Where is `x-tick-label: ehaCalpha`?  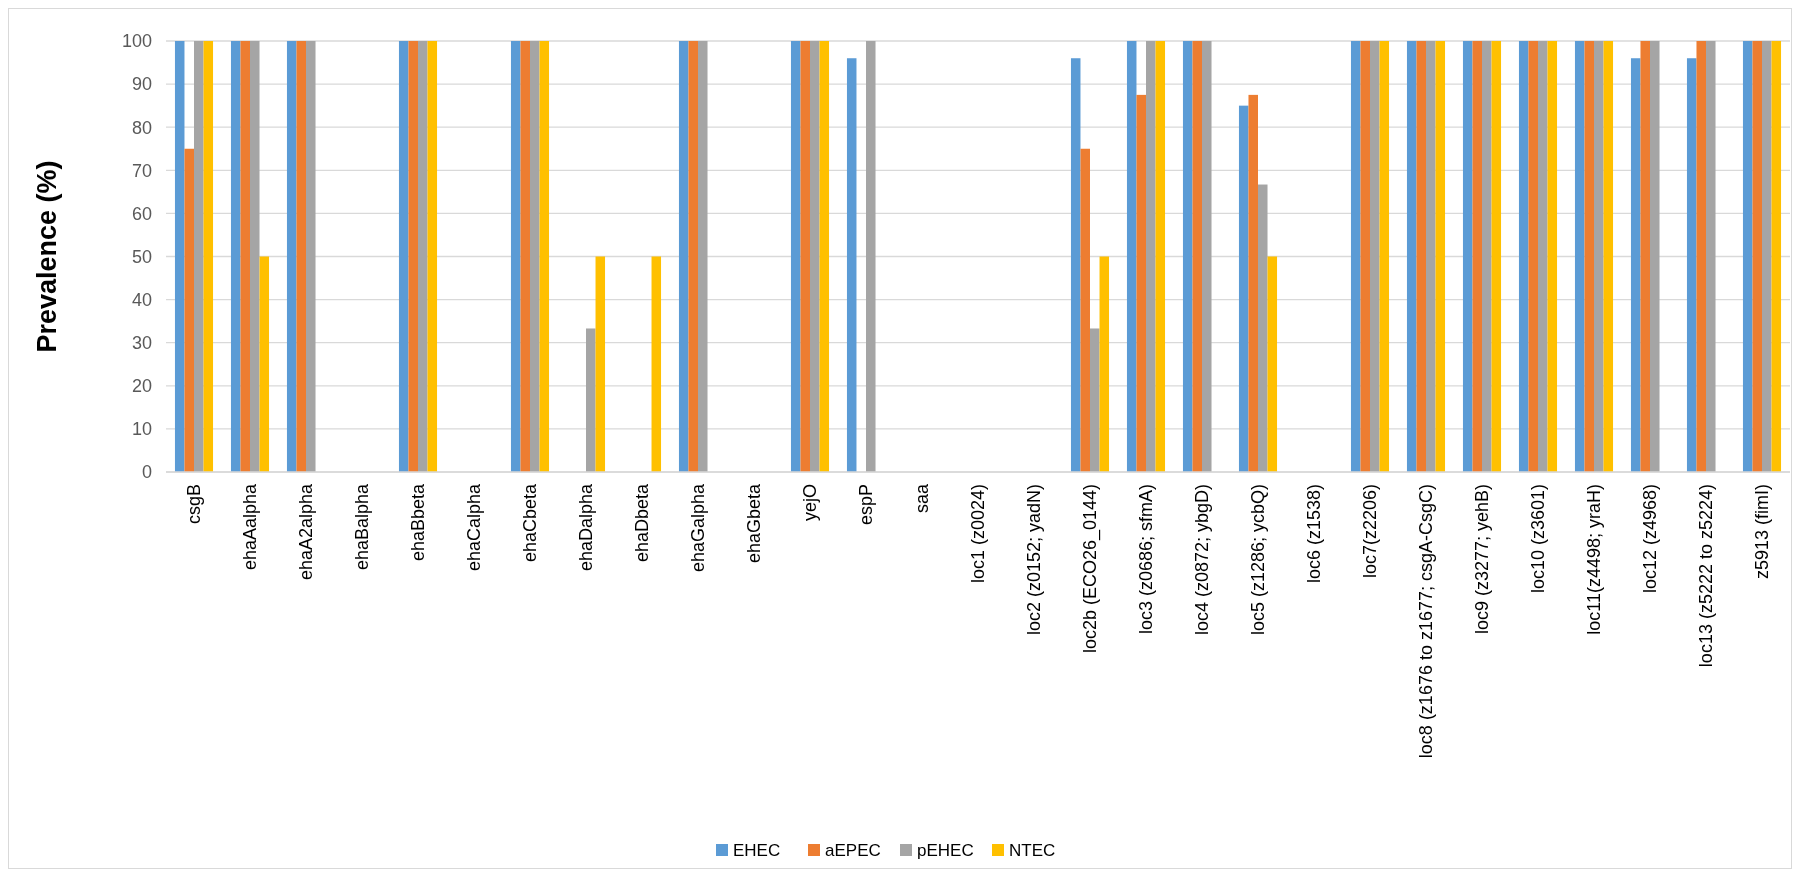 x-tick-label: ehaCalpha is located at coordinates (474, 527).